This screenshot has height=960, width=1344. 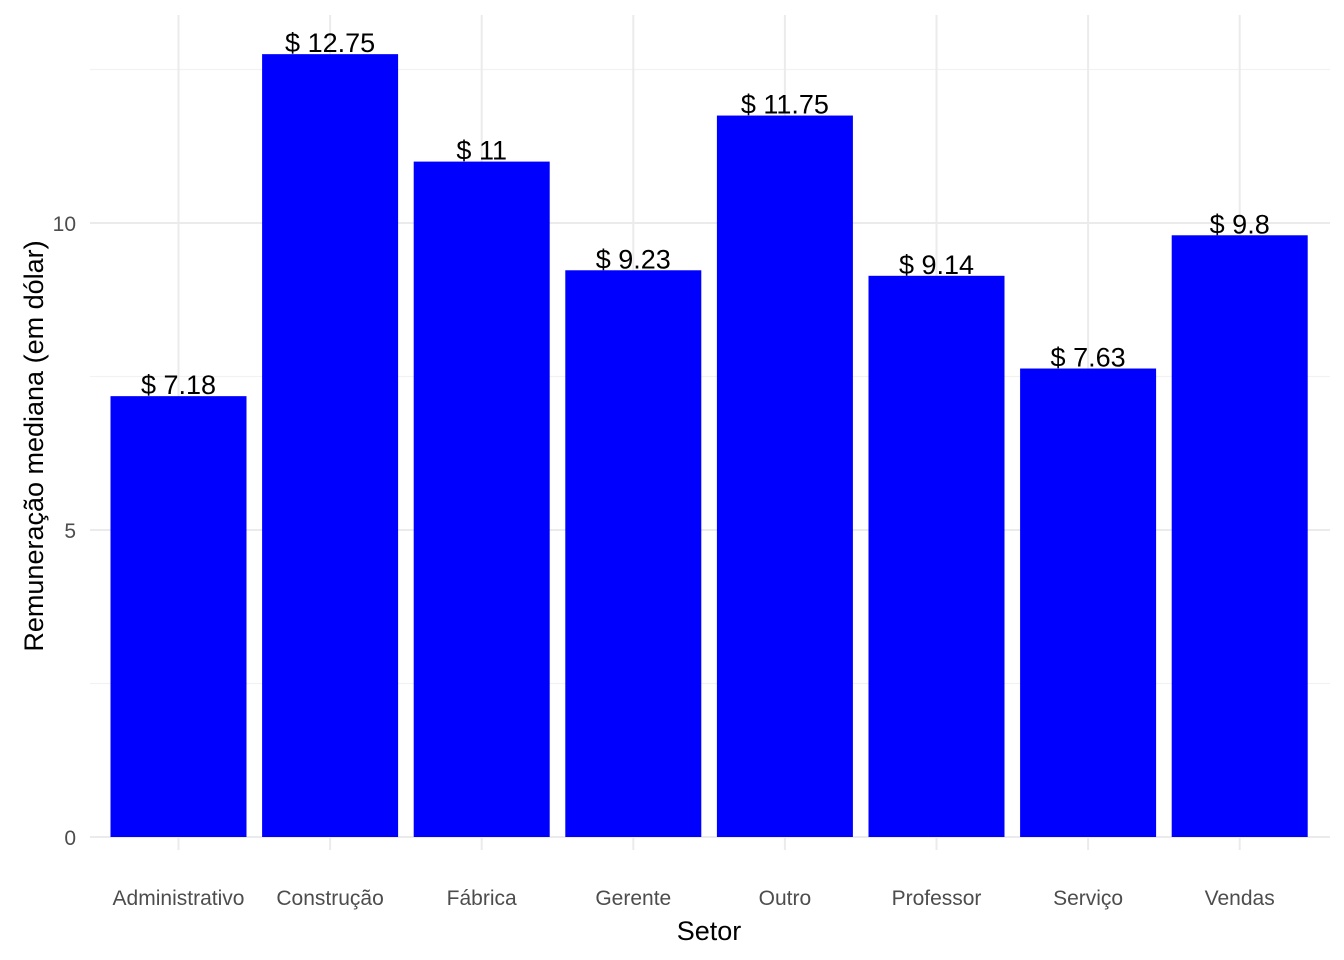 What do you see at coordinates (34, 445) in the screenshot?
I see `y-axis-title: Remuneração mediana (em dólar)` at bounding box center [34, 445].